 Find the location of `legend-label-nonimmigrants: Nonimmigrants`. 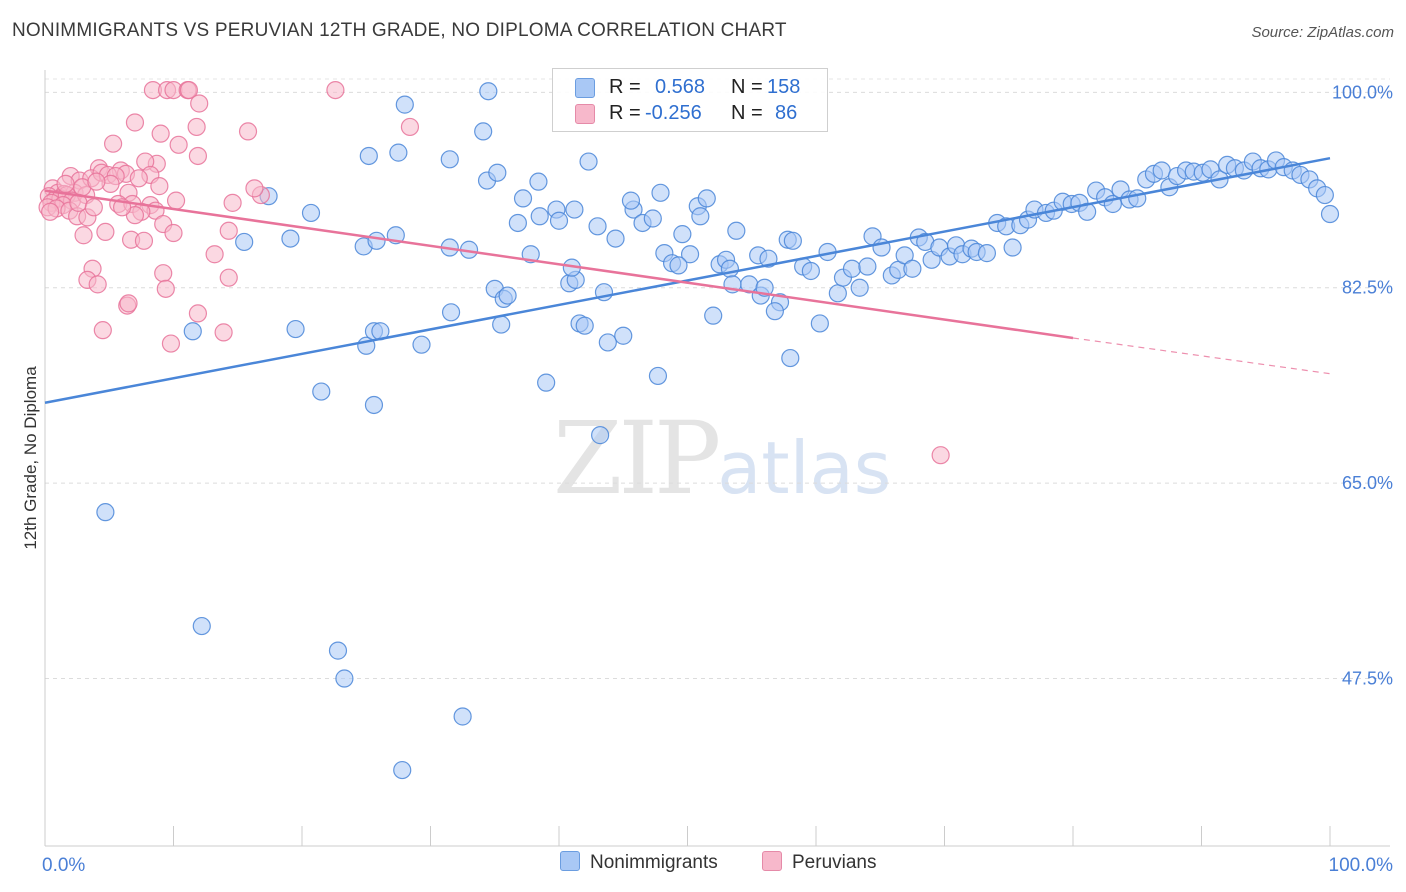

legend-label-nonimmigrants: Nonimmigrants is located at coordinates (654, 862).